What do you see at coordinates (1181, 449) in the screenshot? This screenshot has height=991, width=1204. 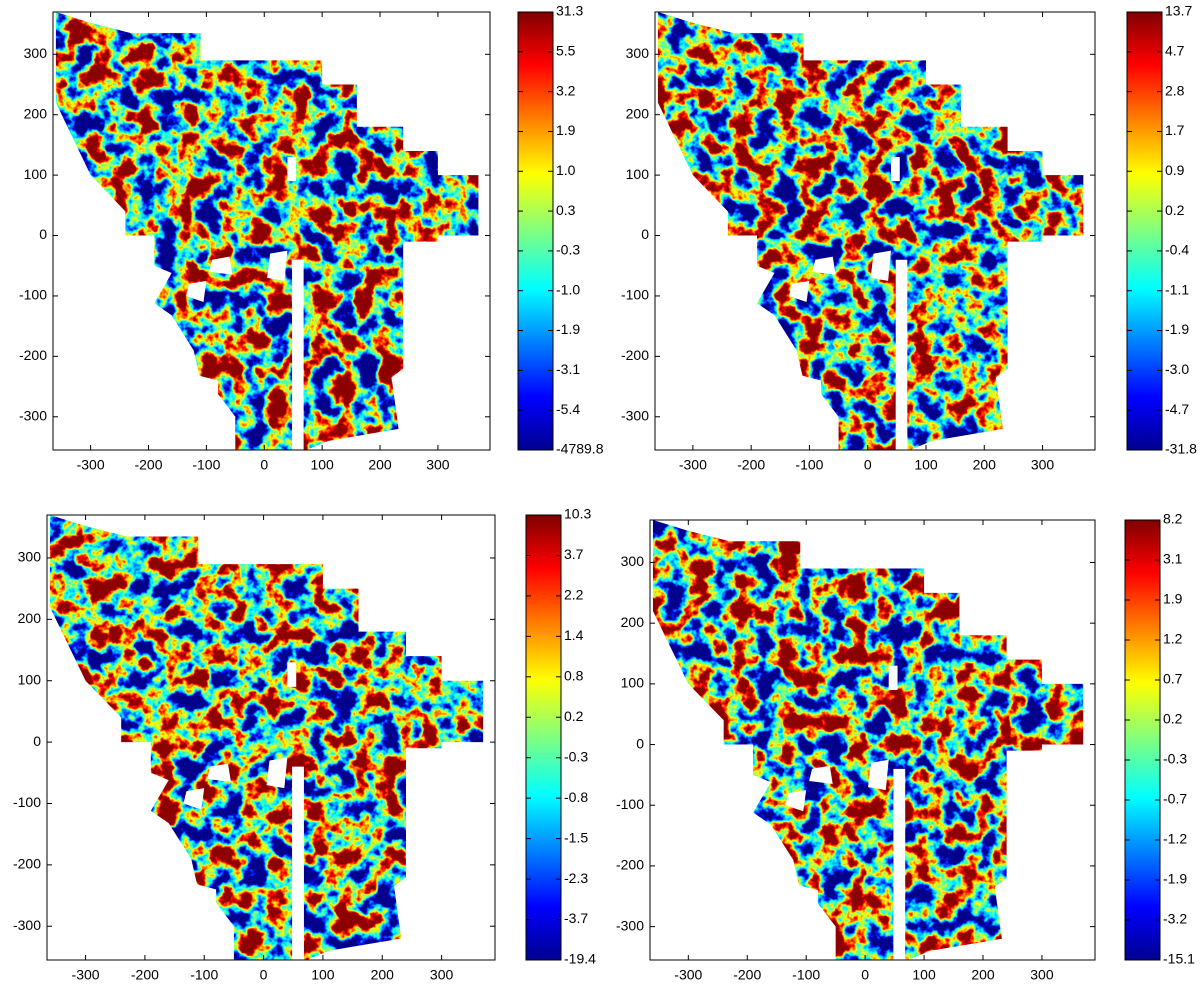 I see `colorbar-tick-label: -31.8` at bounding box center [1181, 449].